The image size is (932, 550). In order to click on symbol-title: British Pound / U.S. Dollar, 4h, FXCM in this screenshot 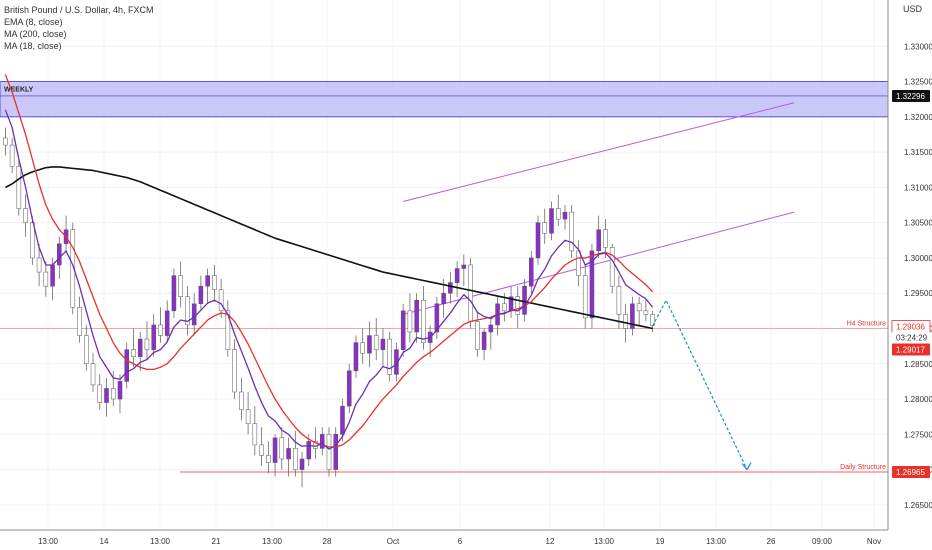, I will do `click(79, 10)`.